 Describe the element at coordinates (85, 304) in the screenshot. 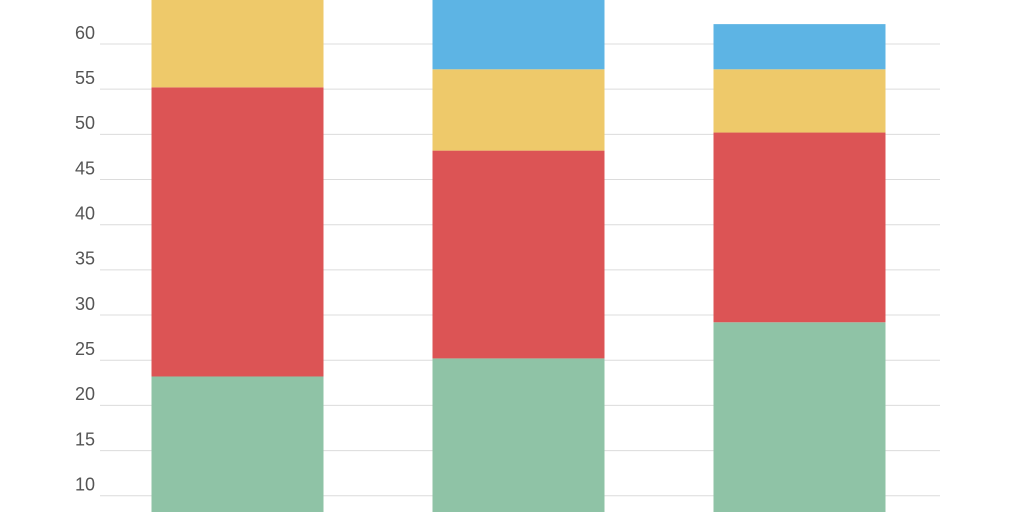

I see `y-tick-label: 30` at that location.